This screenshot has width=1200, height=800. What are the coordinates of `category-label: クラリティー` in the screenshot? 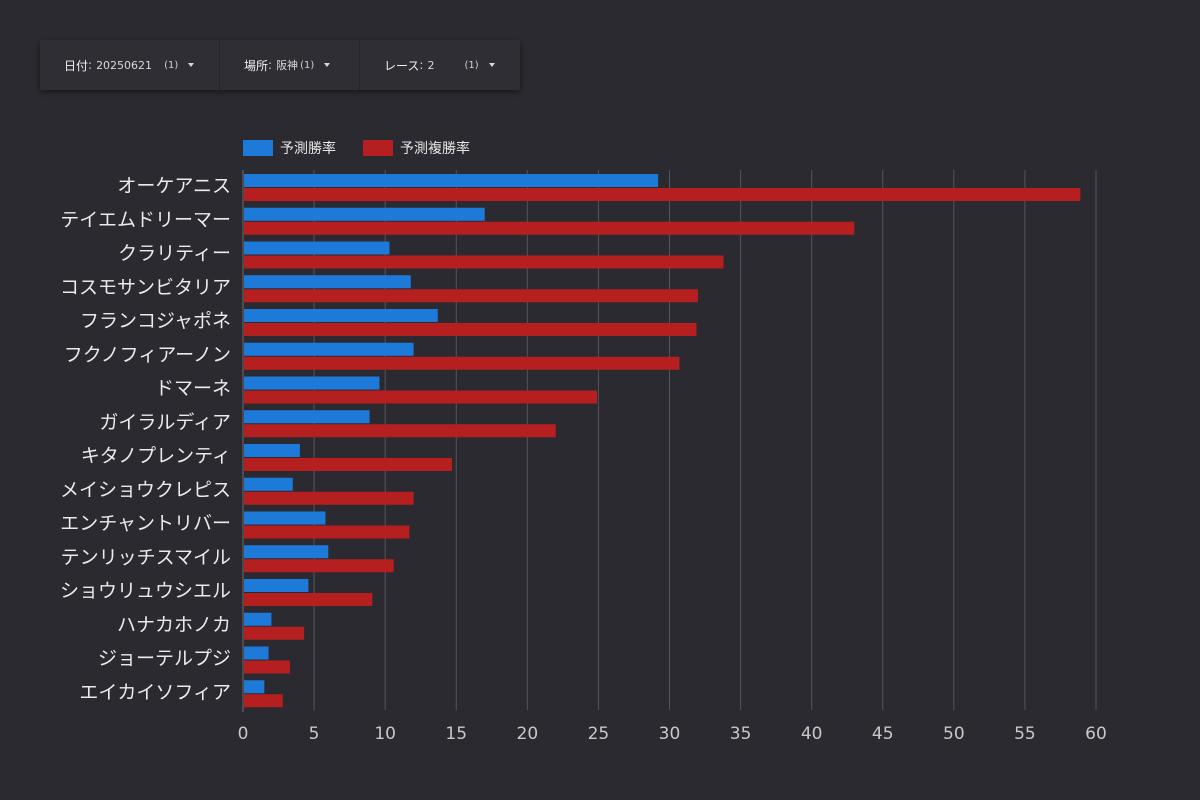 It's located at (174, 254).